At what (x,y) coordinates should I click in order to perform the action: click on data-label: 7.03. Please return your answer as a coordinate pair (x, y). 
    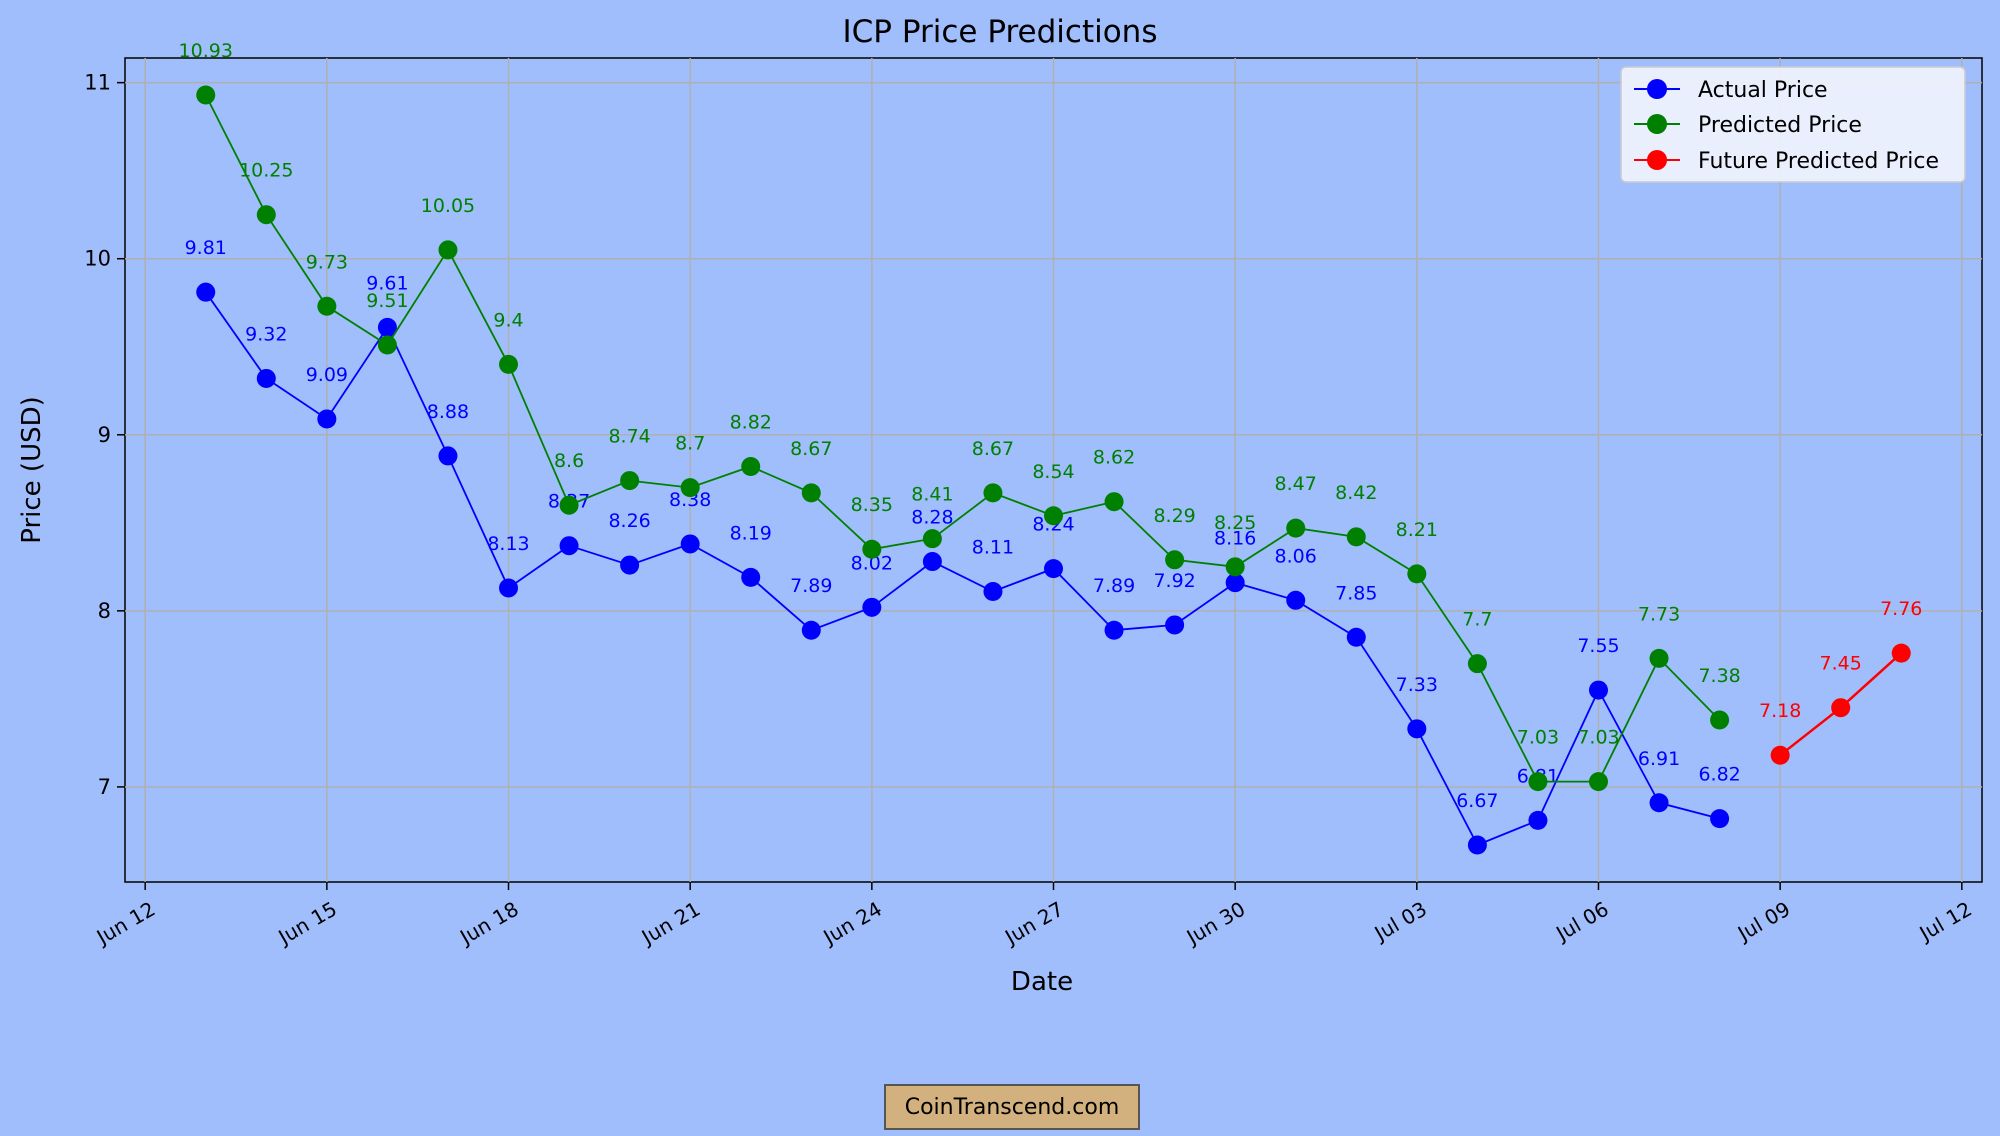
    Looking at the image, I should click on (1598, 738).